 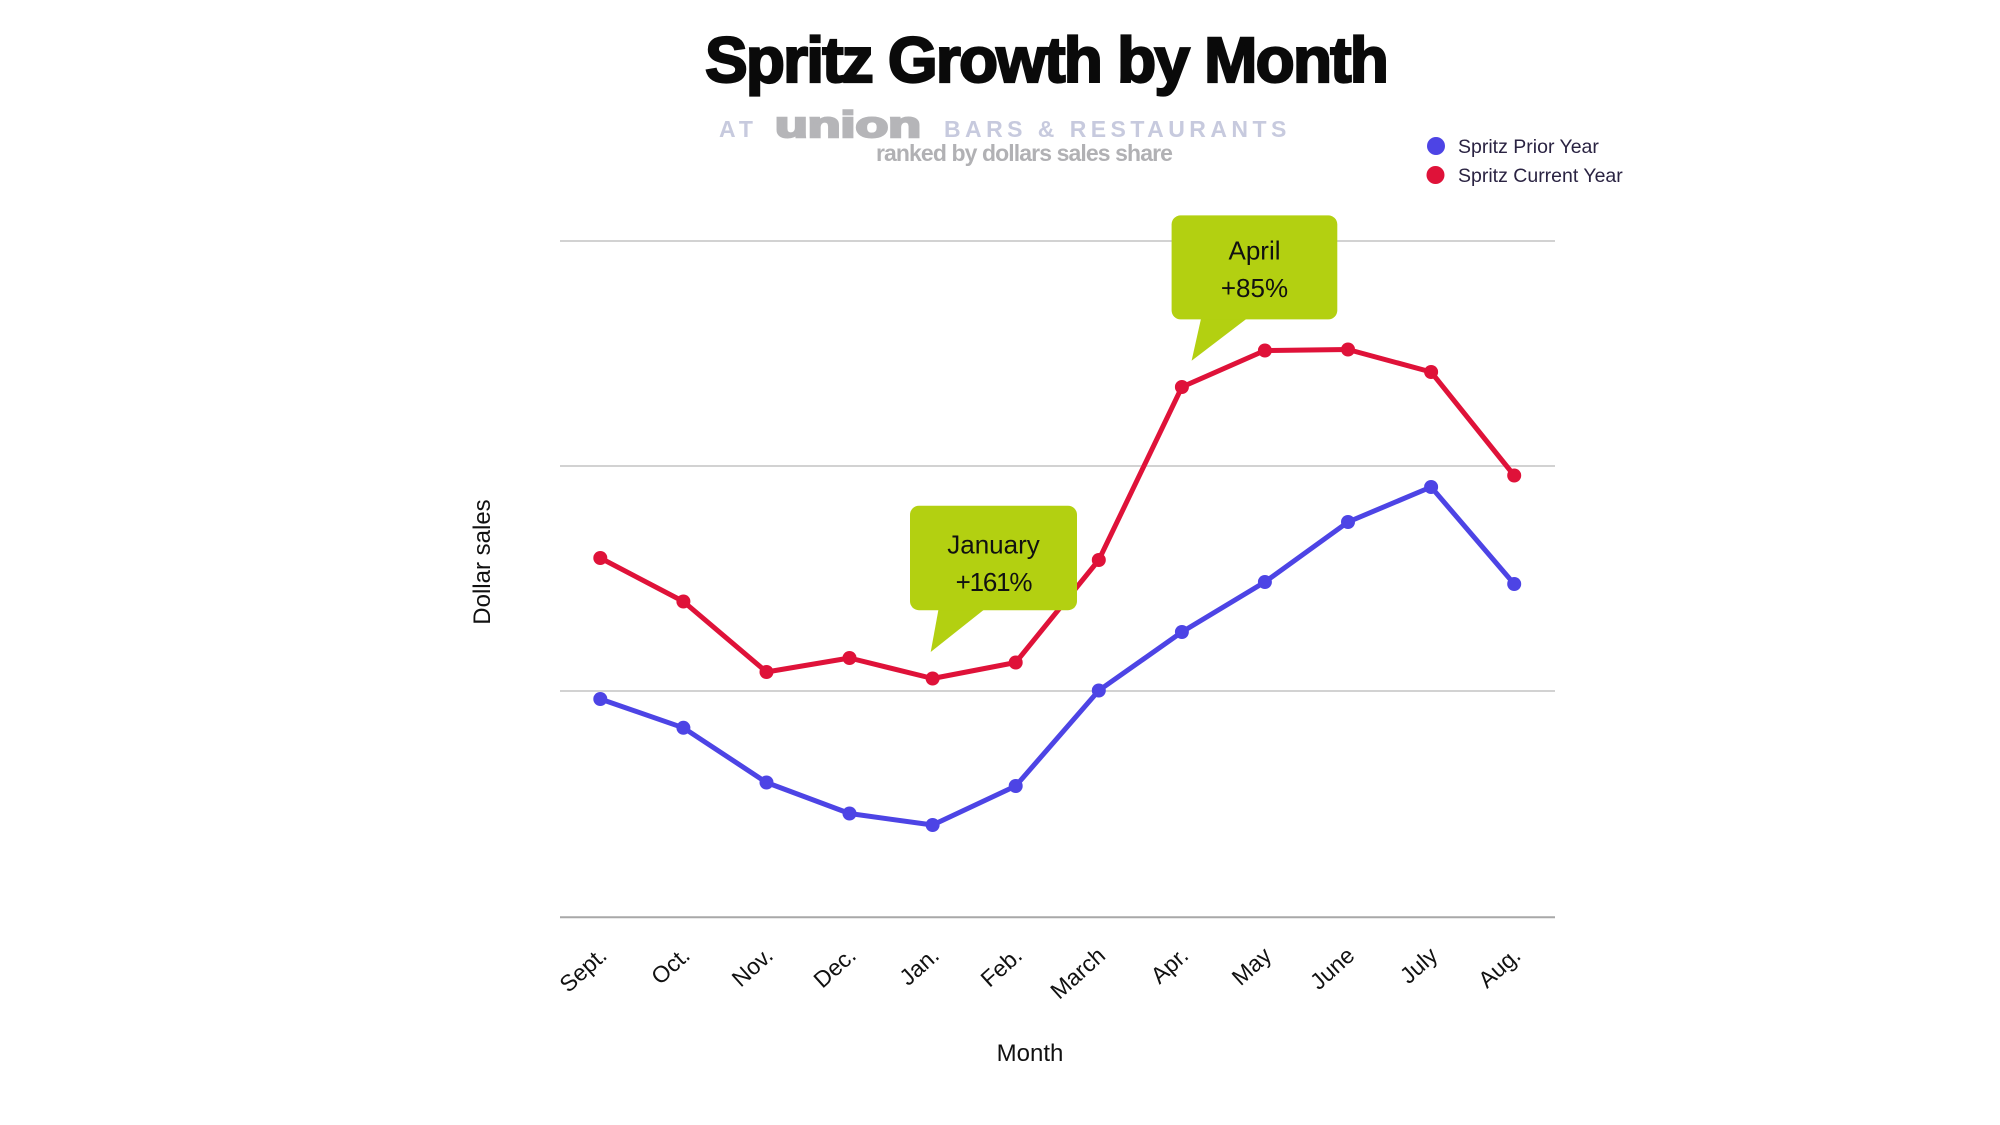 What do you see at coordinates (848, 124) in the screenshot?
I see `svg-text: union` at bounding box center [848, 124].